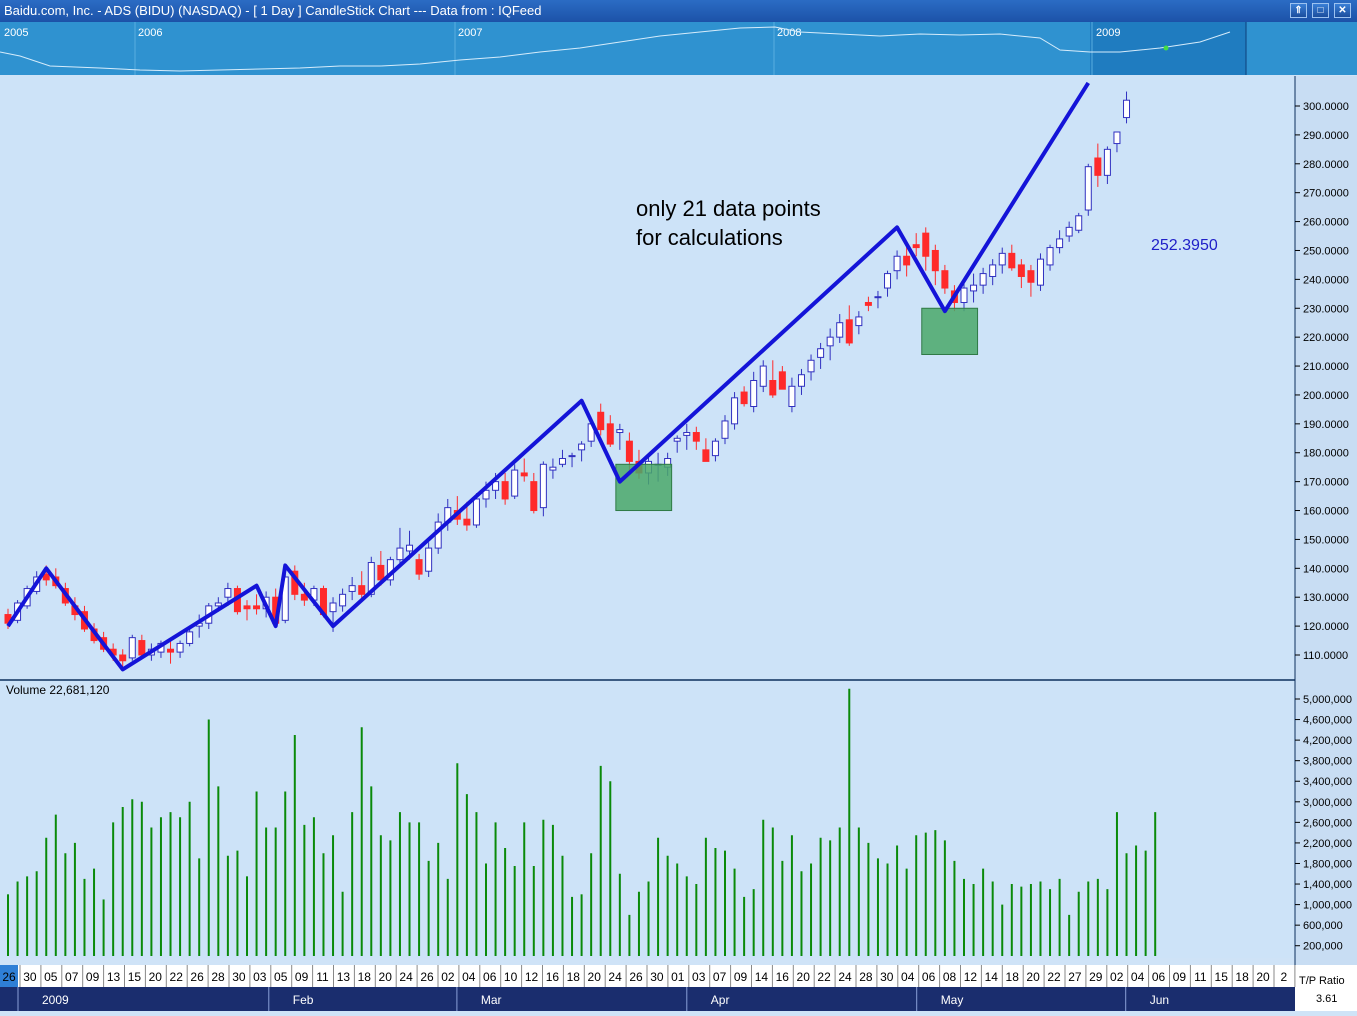 The width and height of the screenshot is (1357, 1016). I want to click on price-axis-panel, so click(1326, 521).